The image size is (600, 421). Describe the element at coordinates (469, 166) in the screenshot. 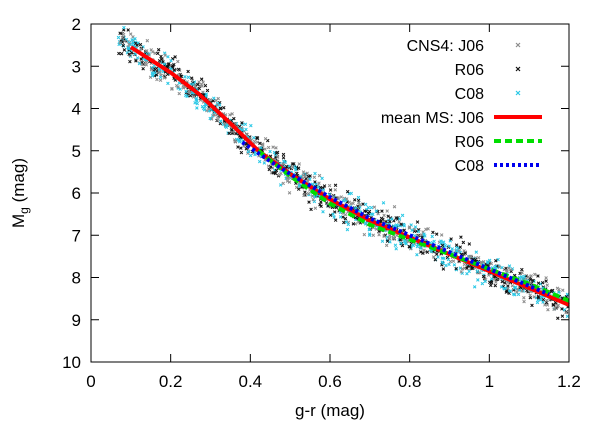

I see `legend-label-mean-ms-c08: C08` at that location.